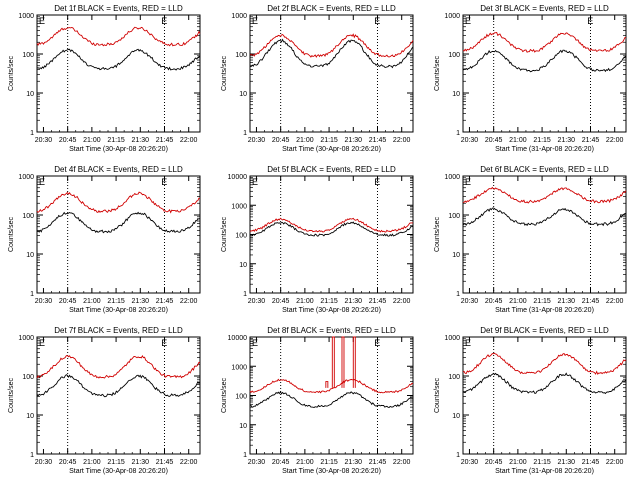 The width and height of the screenshot is (640, 480). What do you see at coordinates (118, 8) in the screenshot?
I see `chart-title: Det 1f BLACK = Events, RED = LLD` at bounding box center [118, 8].